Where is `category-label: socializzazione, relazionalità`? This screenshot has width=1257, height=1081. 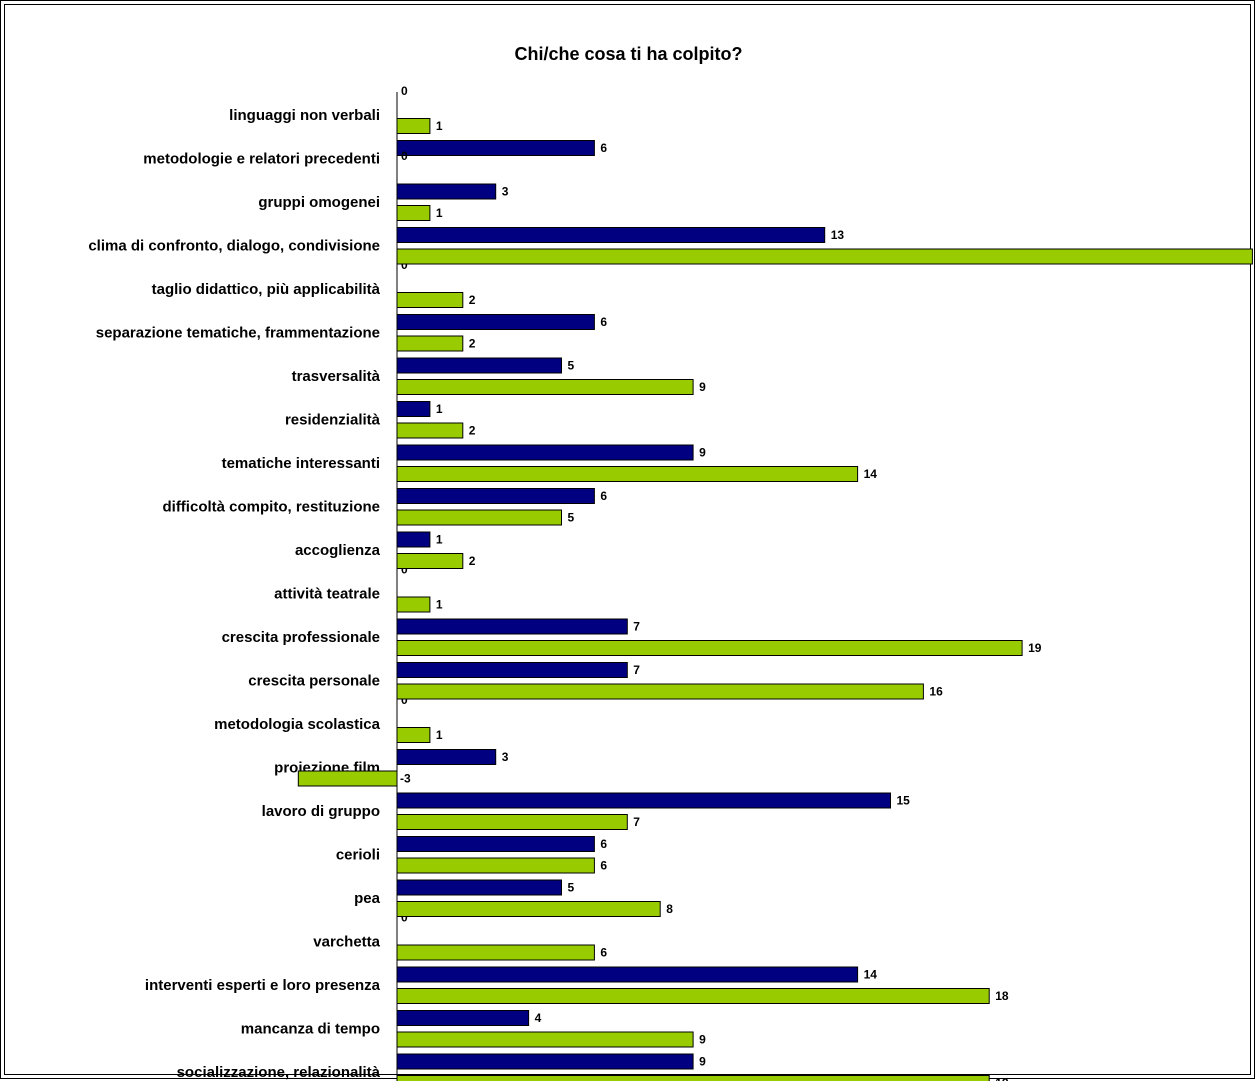 category-label: socializzazione, relazionalità is located at coordinates (279, 1072).